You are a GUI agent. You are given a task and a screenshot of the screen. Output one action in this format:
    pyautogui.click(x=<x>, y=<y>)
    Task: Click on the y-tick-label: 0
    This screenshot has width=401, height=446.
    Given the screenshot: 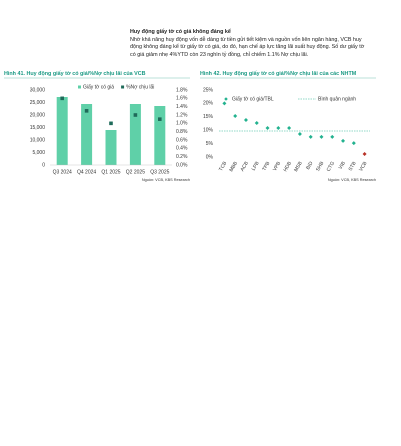 What is the action you would take?
    pyautogui.click(x=43, y=165)
    